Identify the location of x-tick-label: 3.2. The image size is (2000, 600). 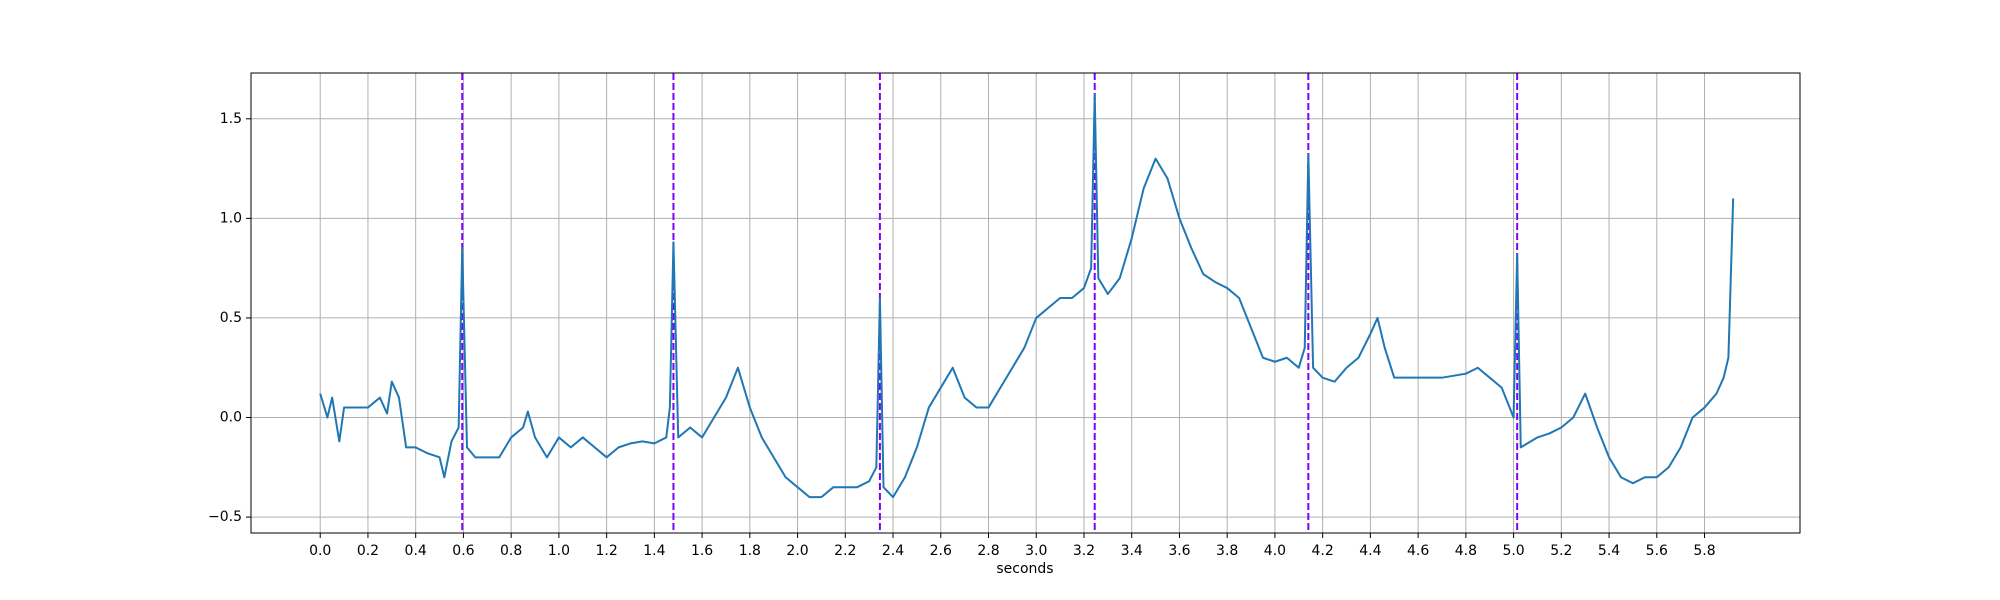
(1084, 551).